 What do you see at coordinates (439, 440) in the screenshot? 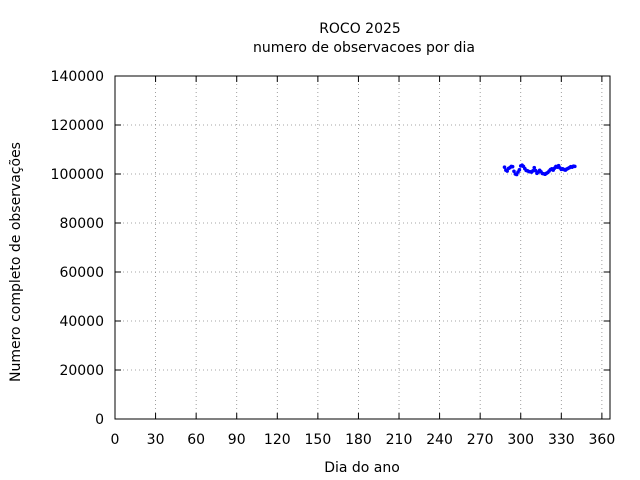
I see `x-tick-label: 240` at bounding box center [439, 440].